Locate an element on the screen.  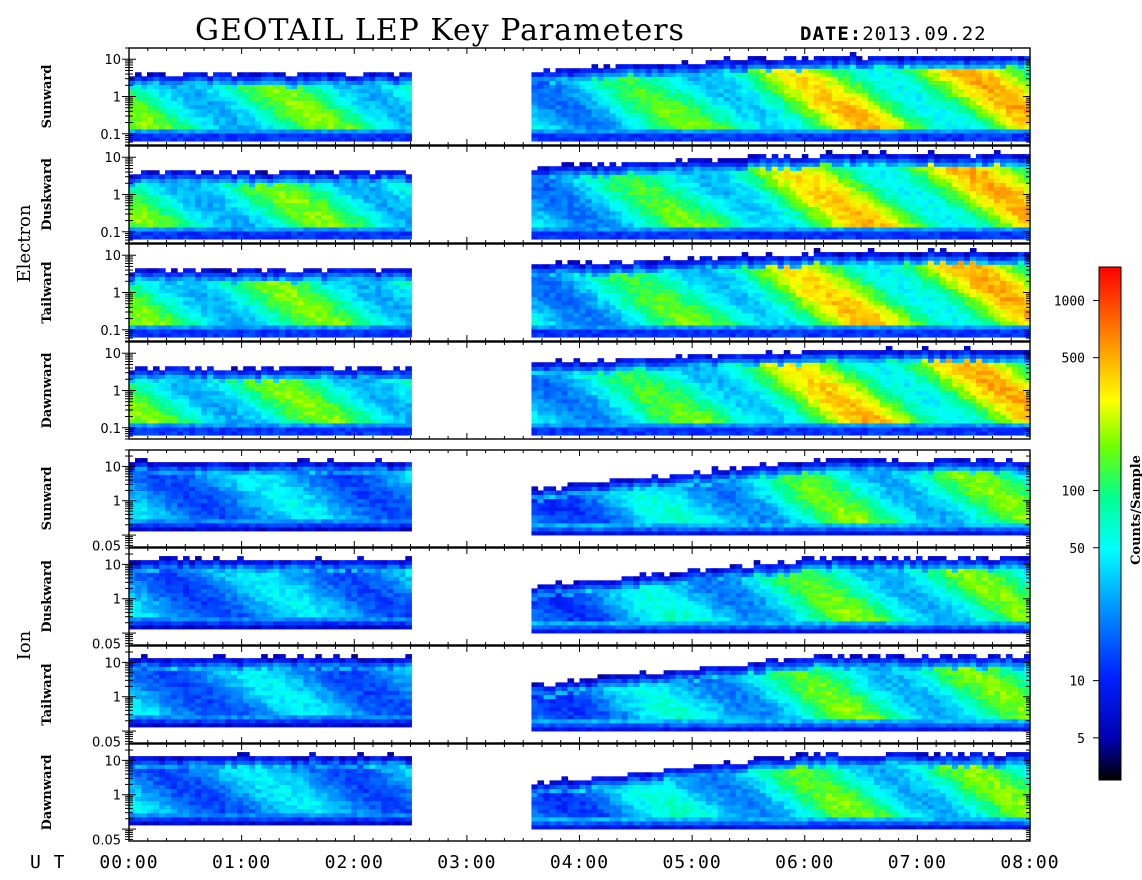
date-value: 2013.09.22 is located at coordinates (924, 34).